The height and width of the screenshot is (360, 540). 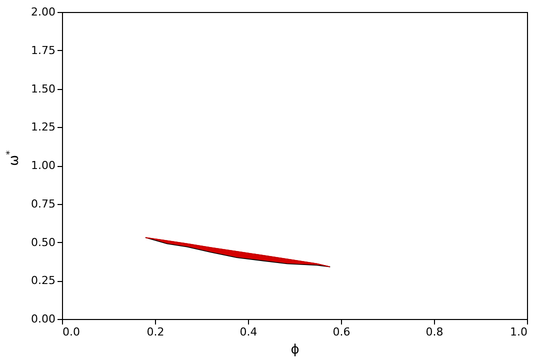 I want to click on x-tick-label: 1.0, so click(x=519, y=332).